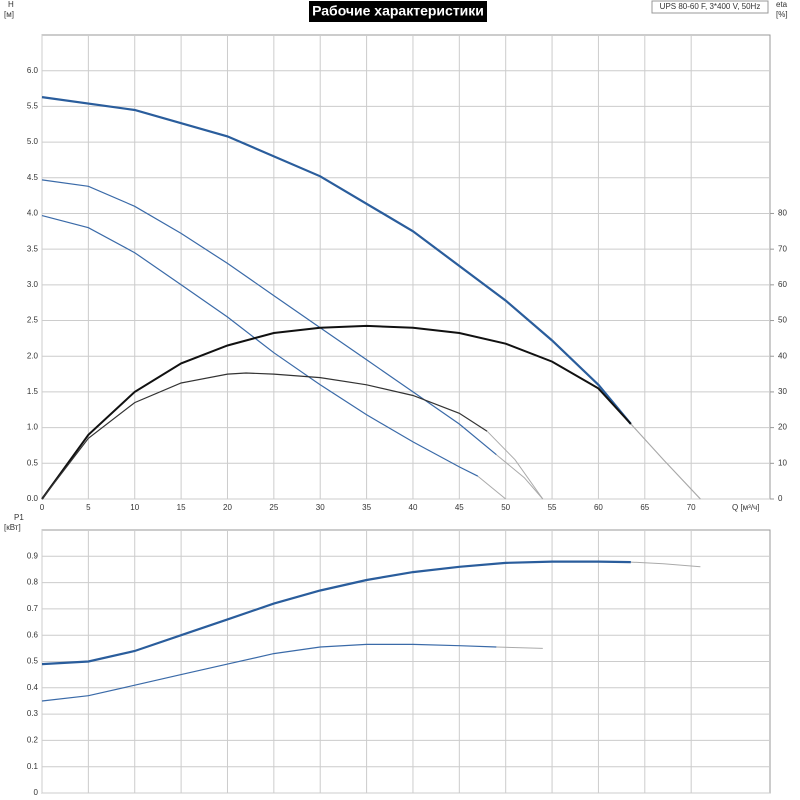 This screenshot has height=800, width=800. What do you see at coordinates (33, 427) in the screenshot?
I see `y-tick-label: 1.0` at bounding box center [33, 427].